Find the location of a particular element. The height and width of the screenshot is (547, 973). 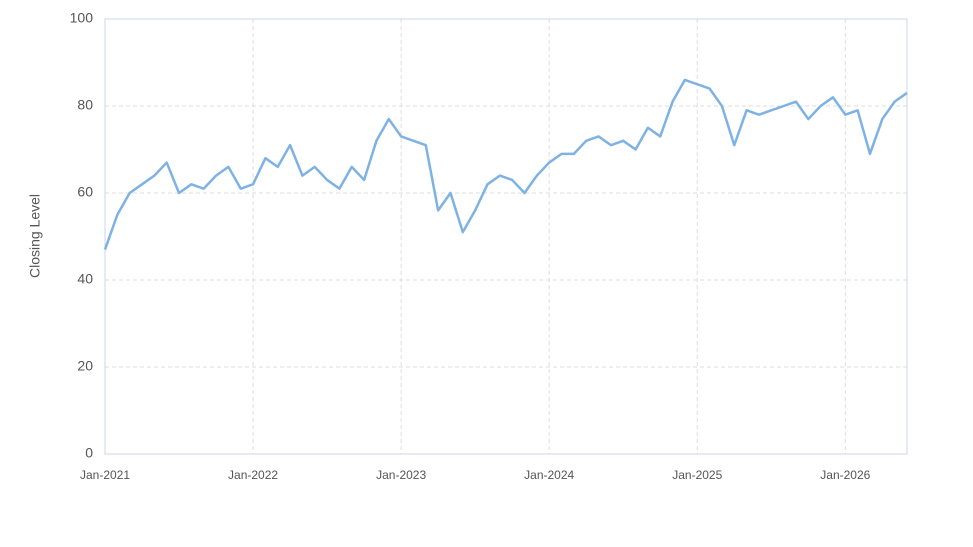

y-tick-label: 40 is located at coordinates (85, 279).